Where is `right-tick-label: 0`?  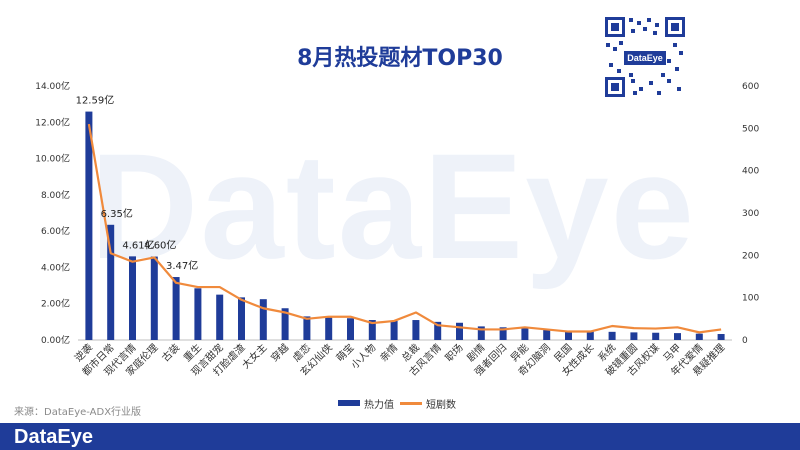 right-tick-label: 0 is located at coordinates (745, 341).